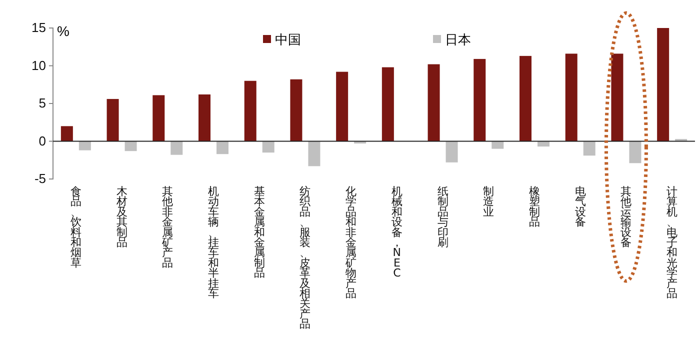 This screenshot has width=700, height=341. What do you see at coordinates (458, 40) in the screenshot?
I see `legend-label: 日本` at bounding box center [458, 40].